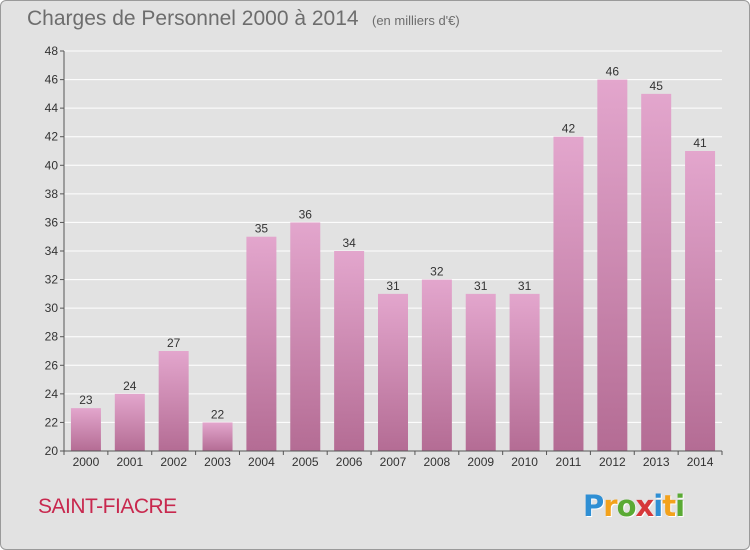 Image resolution: width=750 pixels, height=550 pixels. Describe the element at coordinates (52, 194) in the screenshot. I see `y-tick-label: 38` at that location.